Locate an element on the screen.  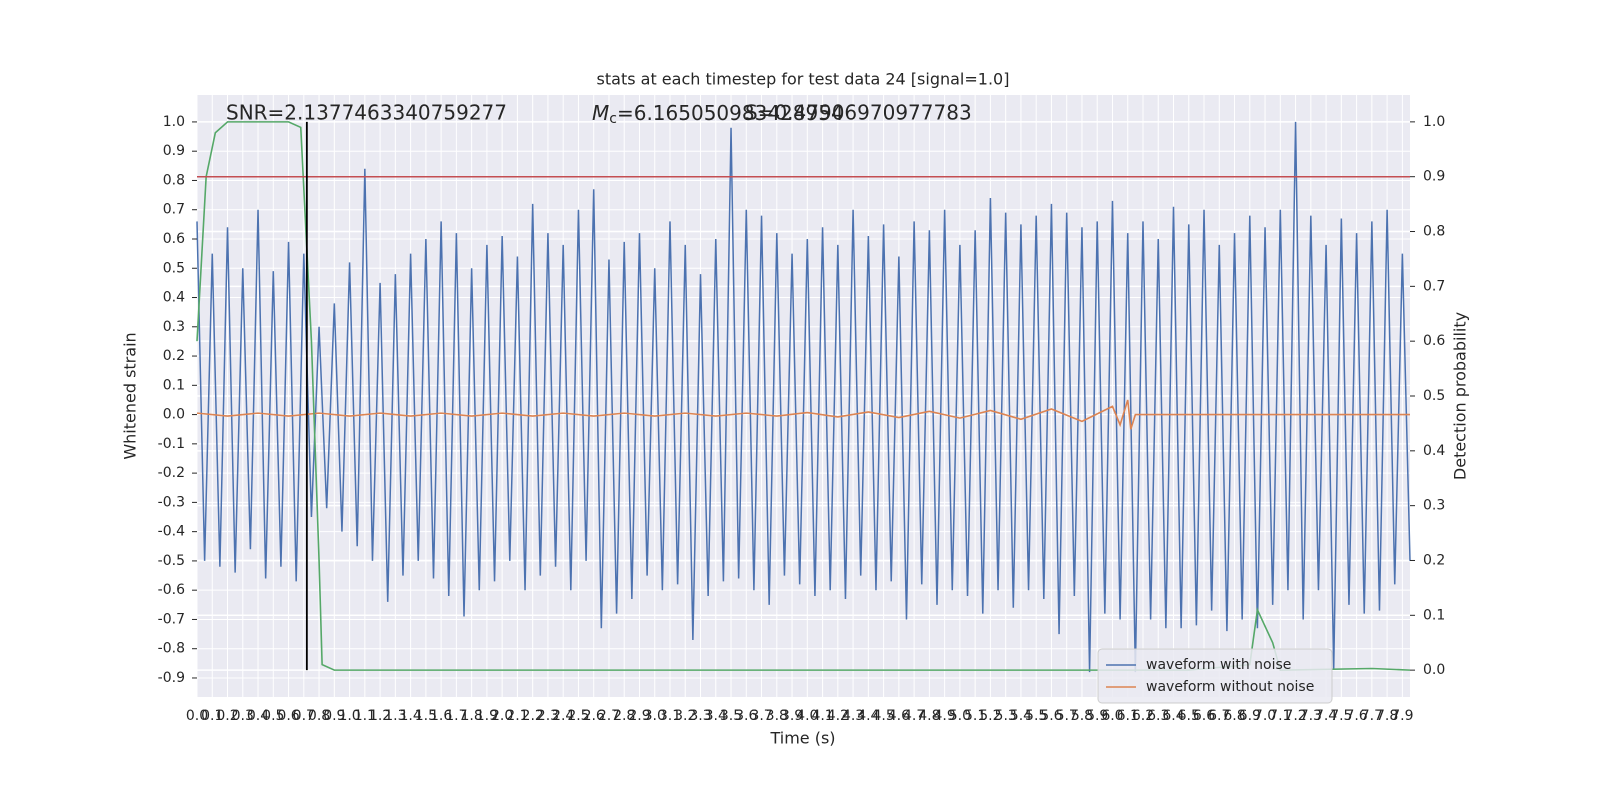
y-tick-label: -0.6 is located at coordinates (171, 590).